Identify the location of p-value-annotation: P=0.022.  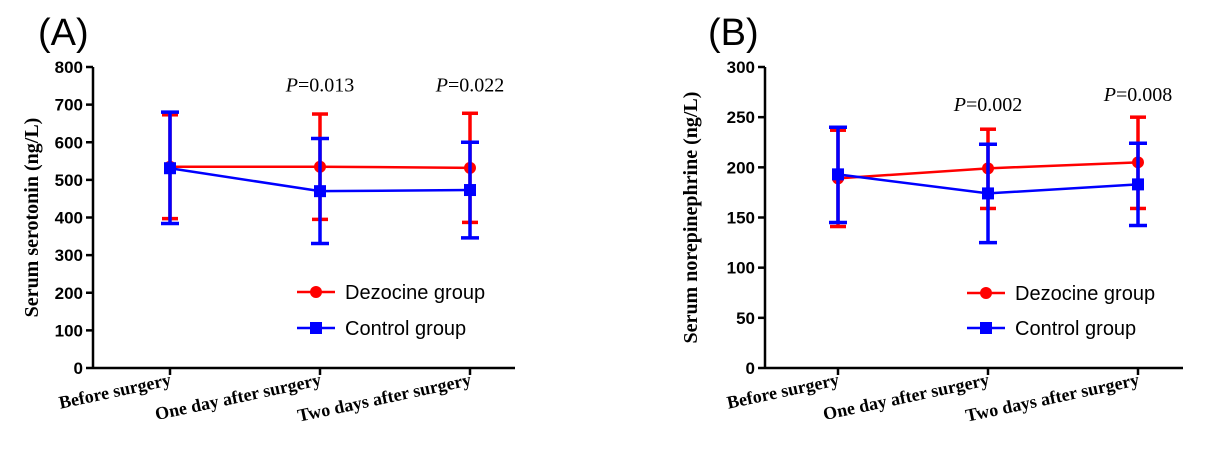
(470, 85).